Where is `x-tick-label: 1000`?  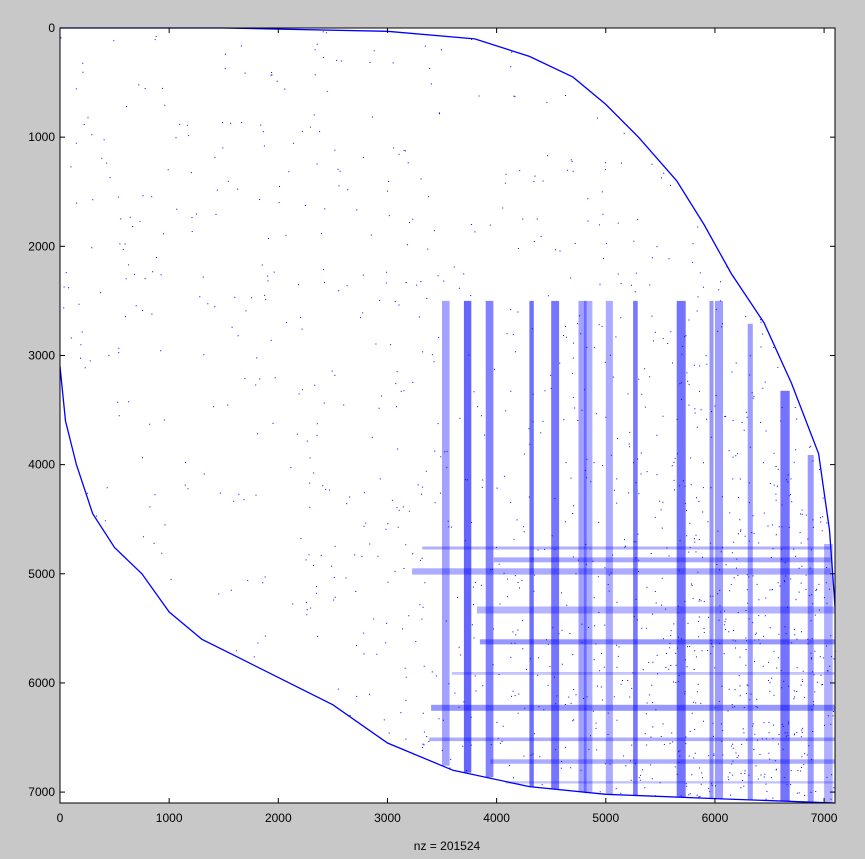 x-tick-label: 1000 is located at coordinates (169, 818).